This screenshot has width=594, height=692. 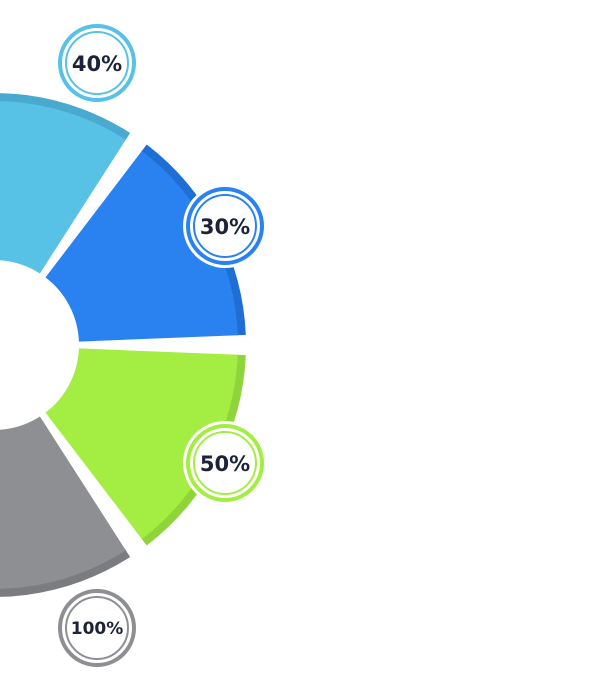 I want to click on badge-segment-3: 50%, so click(x=225, y=463).